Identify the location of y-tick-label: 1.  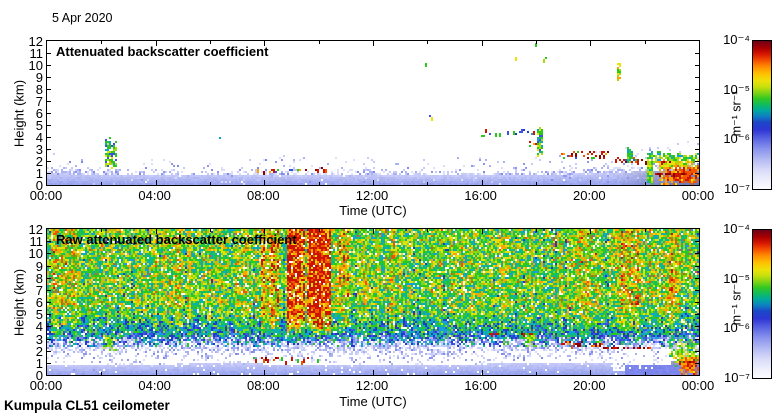
(39, 173).